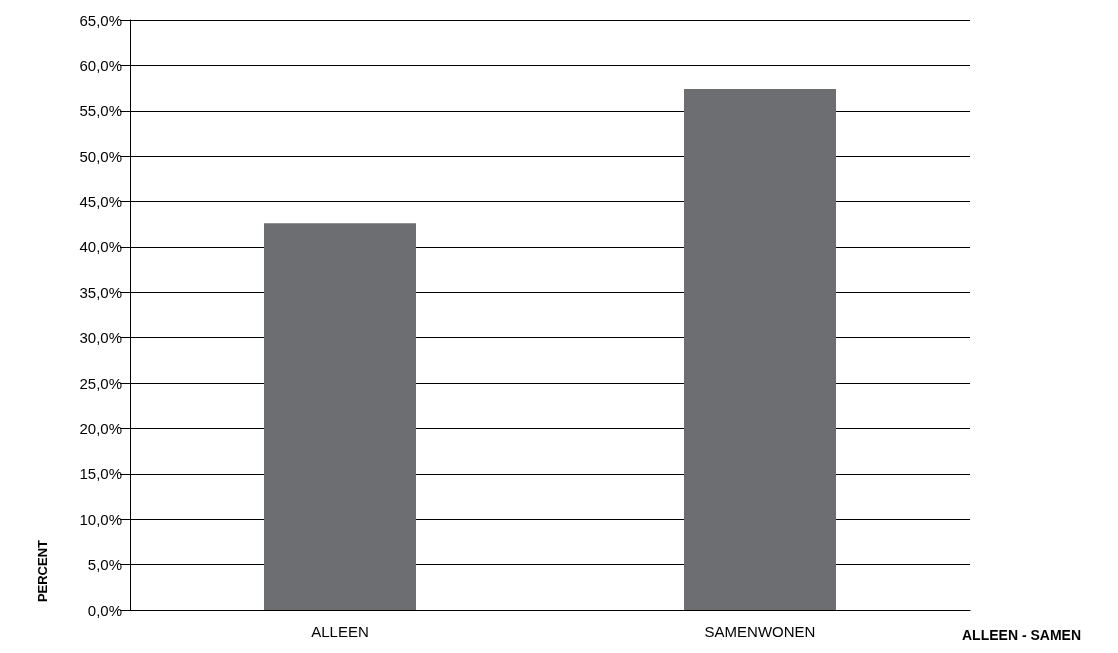  What do you see at coordinates (100, 65) in the screenshot?
I see `y-tick-label: 60,0%` at bounding box center [100, 65].